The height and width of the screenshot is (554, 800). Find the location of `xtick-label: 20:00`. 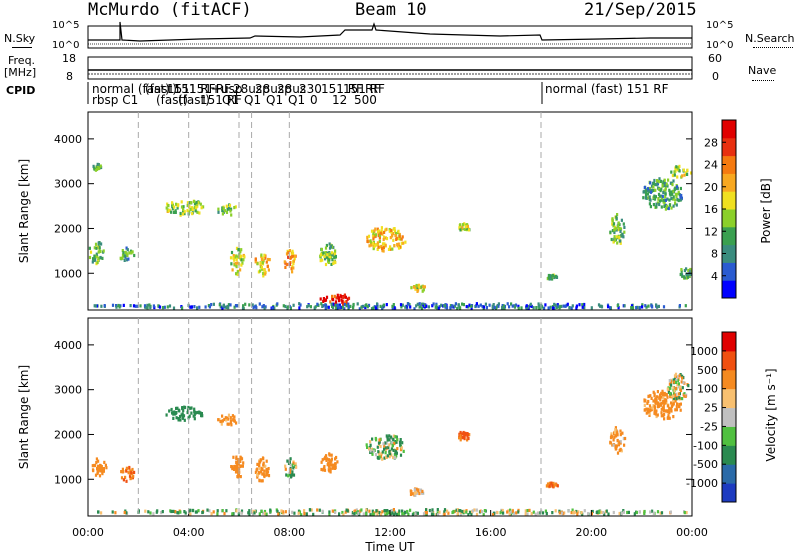

xtick-label: 20:00 is located at coordinates (591, 532).